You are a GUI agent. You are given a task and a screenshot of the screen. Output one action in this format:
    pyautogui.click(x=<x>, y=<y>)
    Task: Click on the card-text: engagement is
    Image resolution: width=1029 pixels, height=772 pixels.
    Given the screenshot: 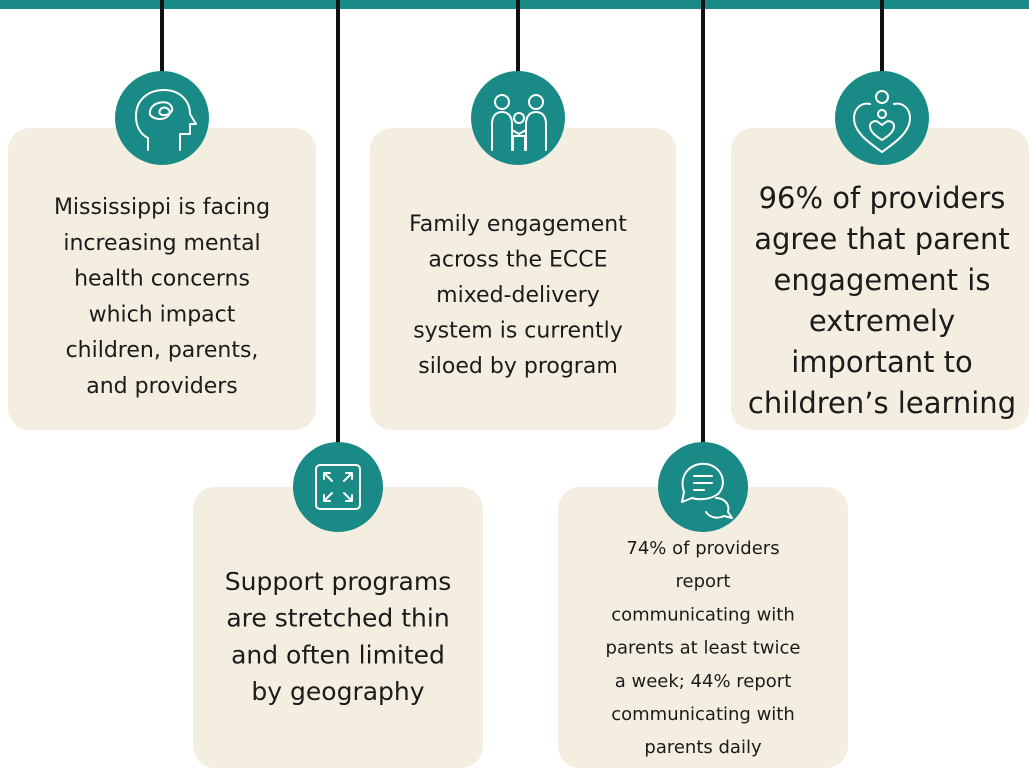 What is the action you would take?
    pyautogui.click(x=882, y=280)
    